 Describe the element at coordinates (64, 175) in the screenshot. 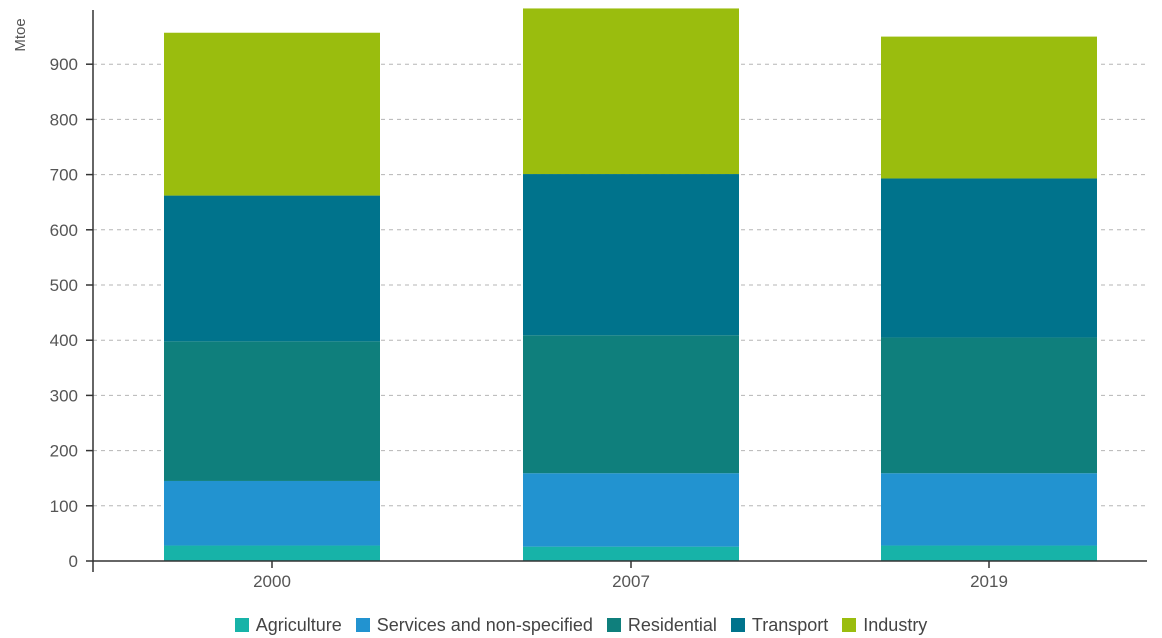

I see `y-tick-label: 700` at that location.